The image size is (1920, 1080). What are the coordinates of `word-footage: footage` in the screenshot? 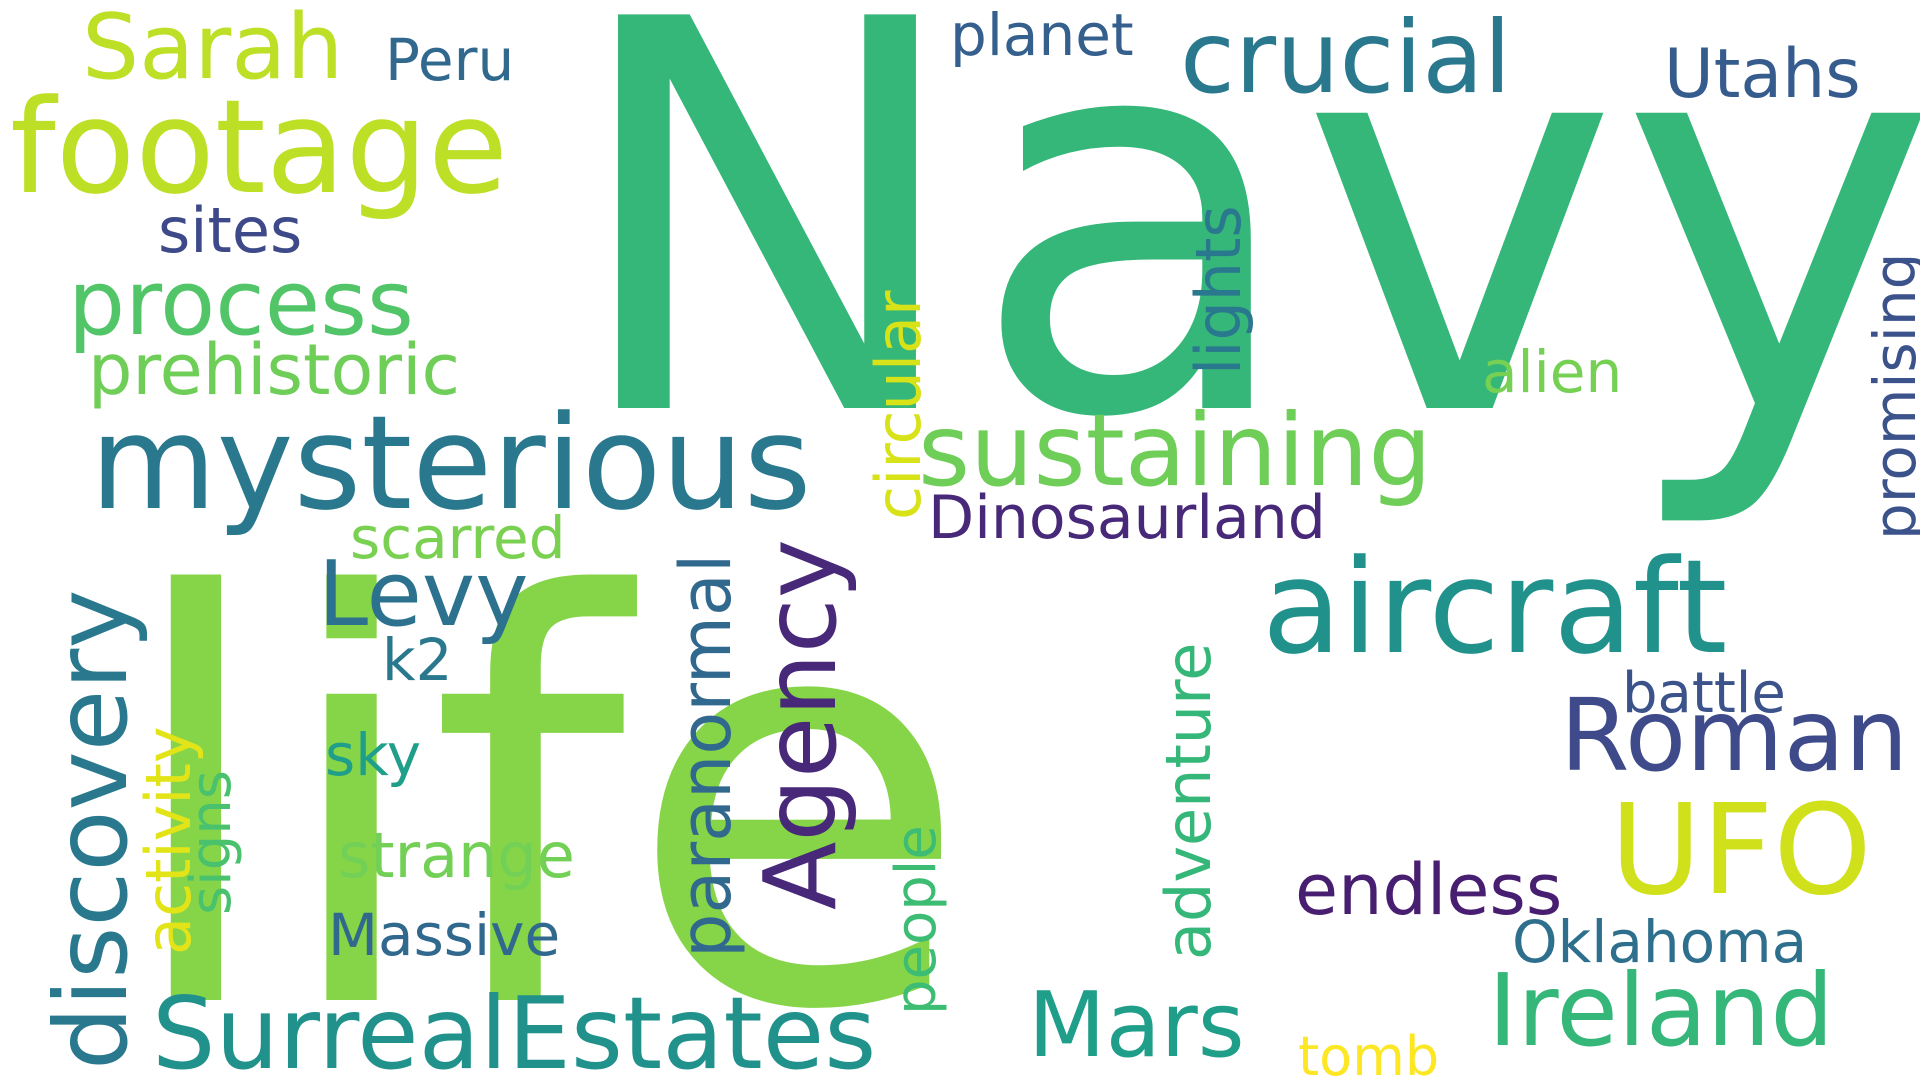 It's located at (259, 147).